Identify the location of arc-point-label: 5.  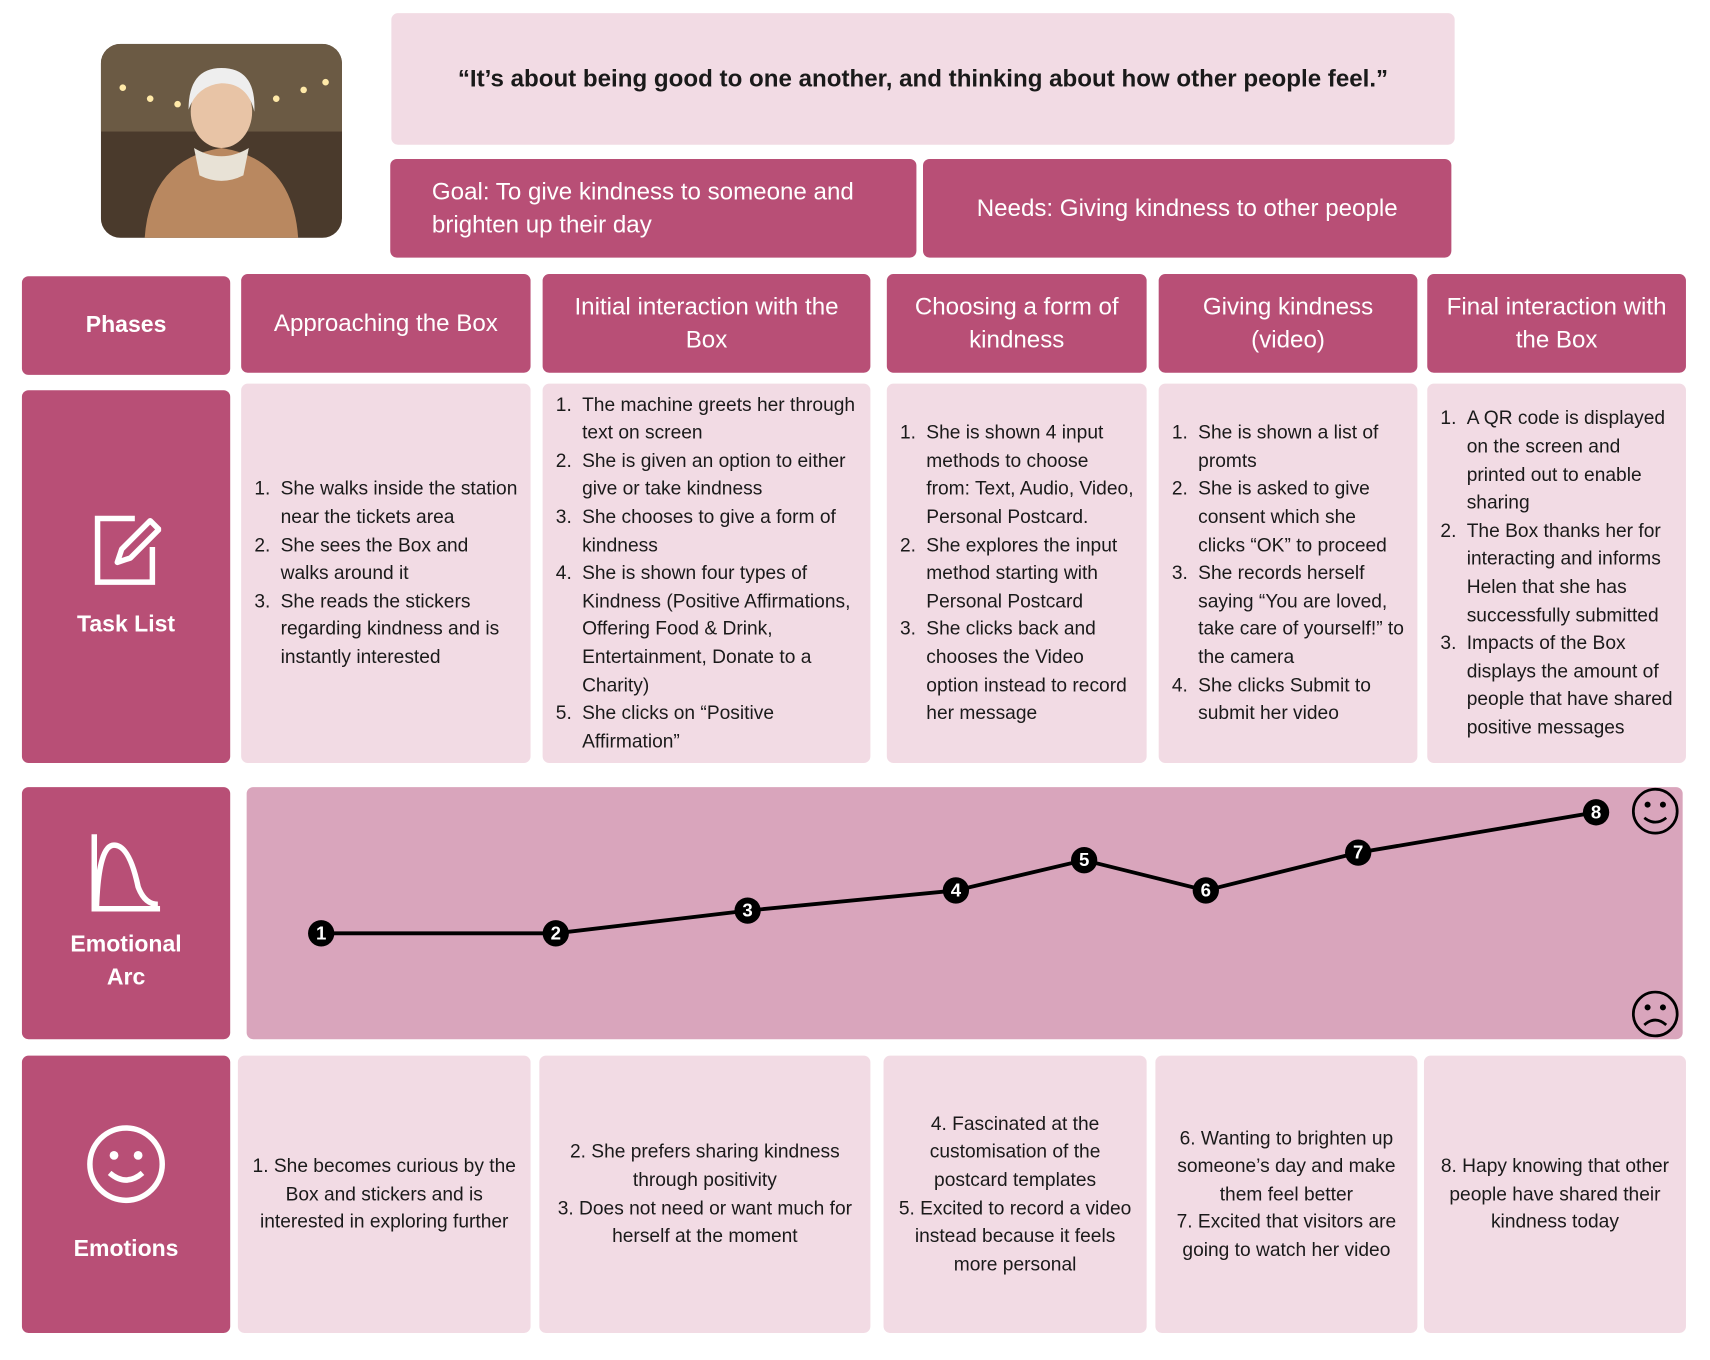
(1084, 859).